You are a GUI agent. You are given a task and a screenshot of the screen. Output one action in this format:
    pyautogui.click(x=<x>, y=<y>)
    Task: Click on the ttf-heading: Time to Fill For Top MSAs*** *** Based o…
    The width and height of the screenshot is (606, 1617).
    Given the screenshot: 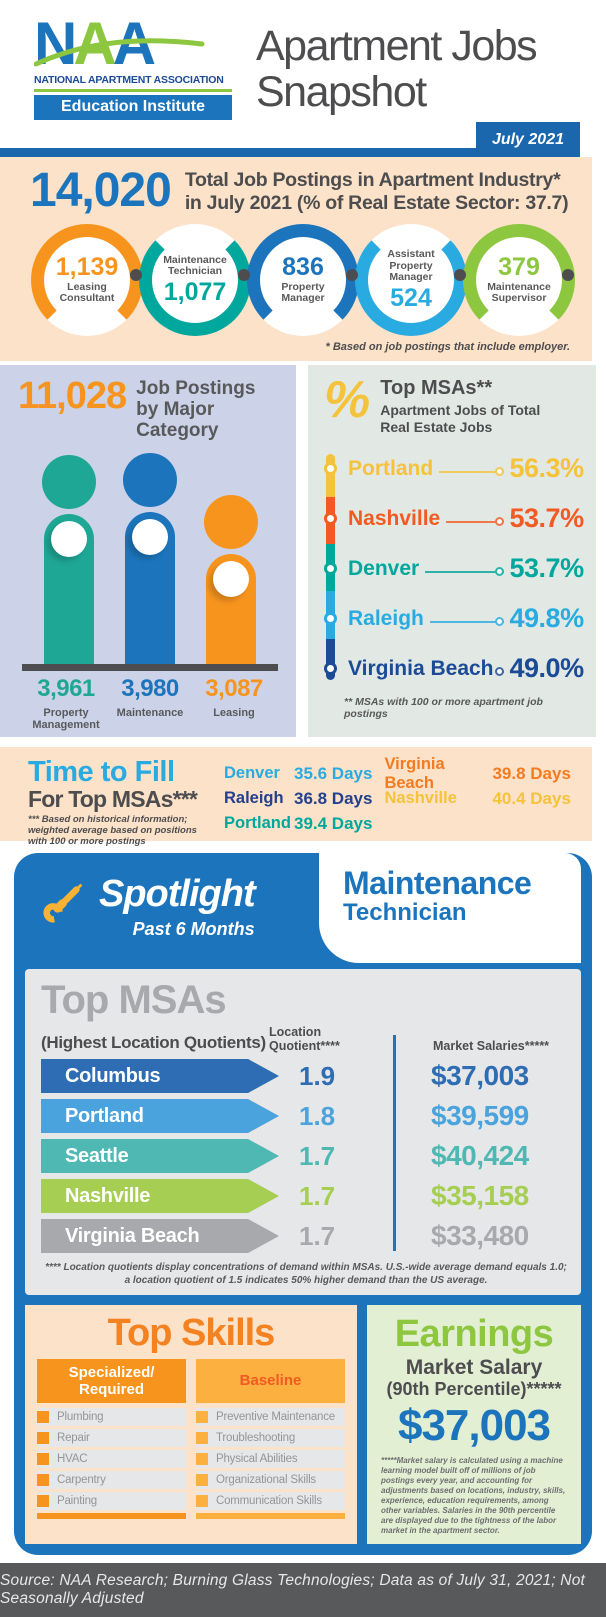 What is the action you would take?
    pyautogui.click(x=122, y=802)
    